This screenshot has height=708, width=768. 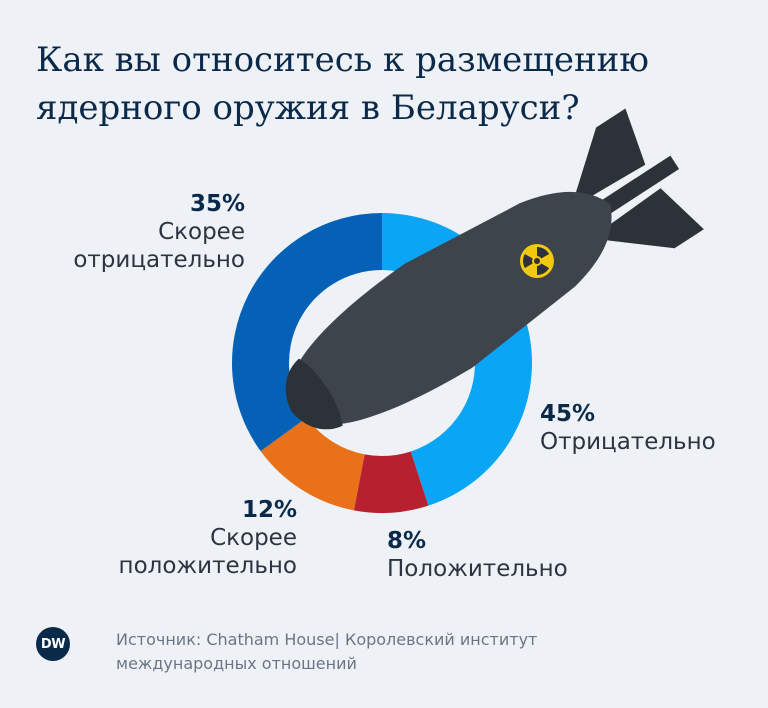 I want to click on dw-logo: DW, so click(x=53, y=644).